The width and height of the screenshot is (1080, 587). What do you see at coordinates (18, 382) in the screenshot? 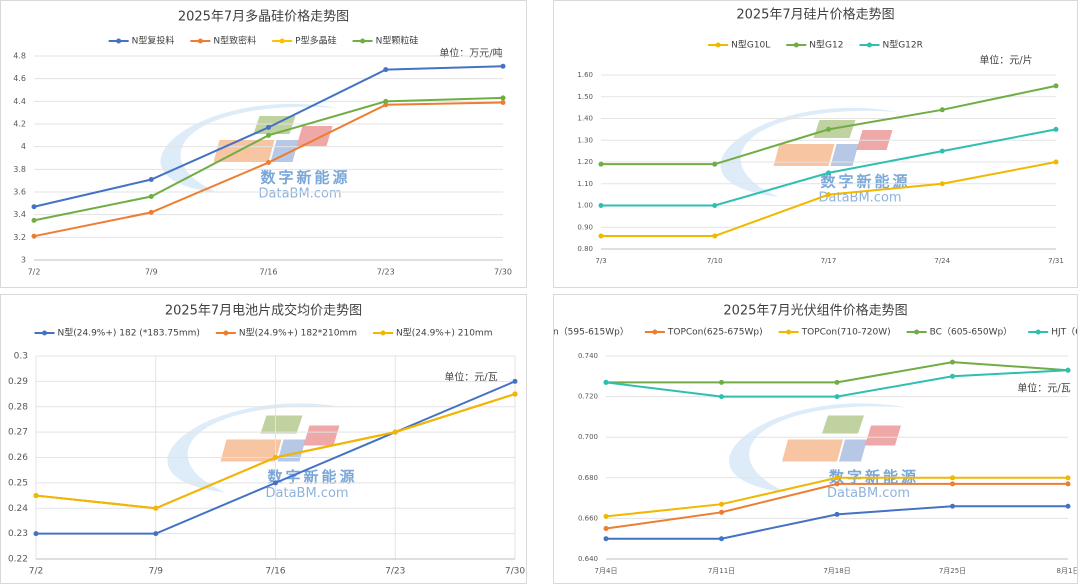
I see `y-tick-label: 0.29` at bounding box center [18, 382].